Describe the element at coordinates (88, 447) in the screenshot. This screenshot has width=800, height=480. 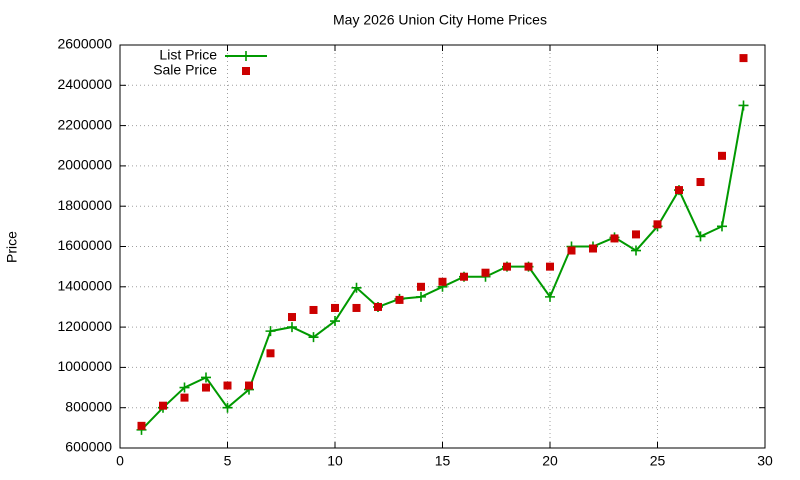
I see `y-tick-label: 600000` at that location.